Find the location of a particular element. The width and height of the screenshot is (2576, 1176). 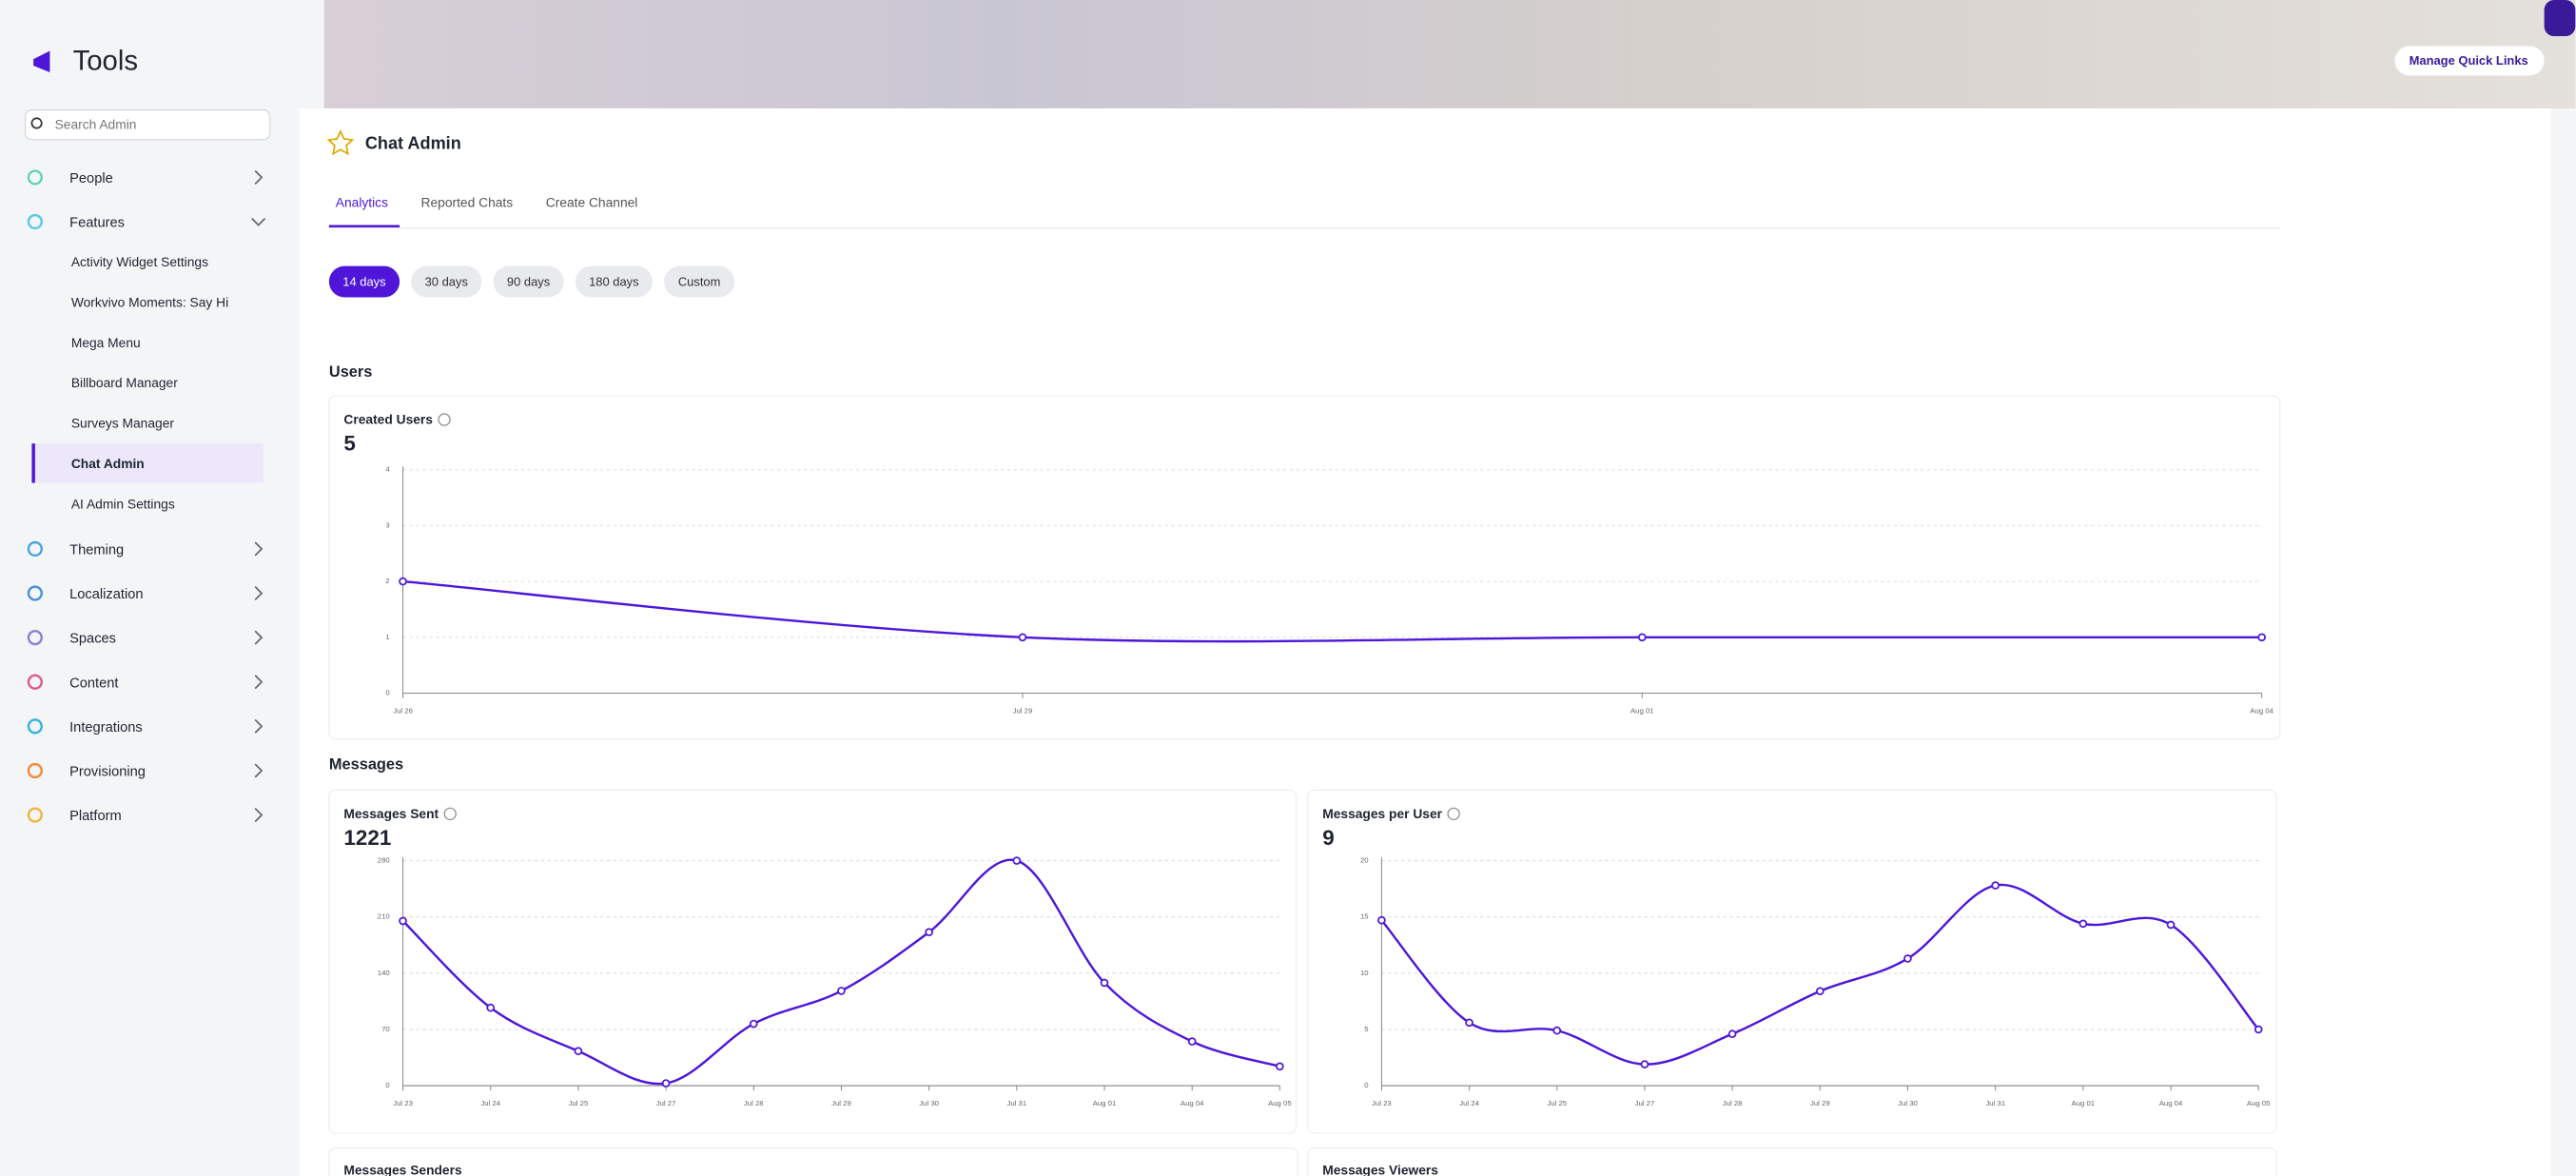

nav-subitem: AI Admin Settings is located at coordinates (123, 504).